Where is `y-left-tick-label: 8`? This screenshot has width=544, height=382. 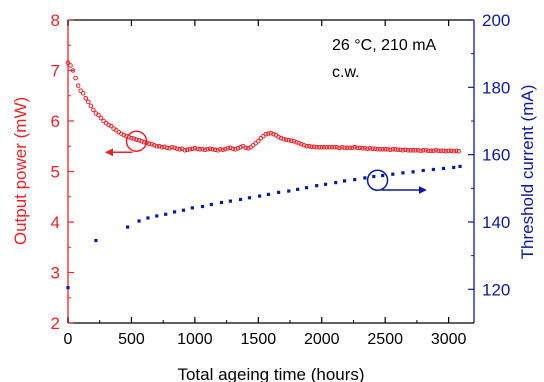
y-left-tick-label: 8 is located at coordinates (55, 20).